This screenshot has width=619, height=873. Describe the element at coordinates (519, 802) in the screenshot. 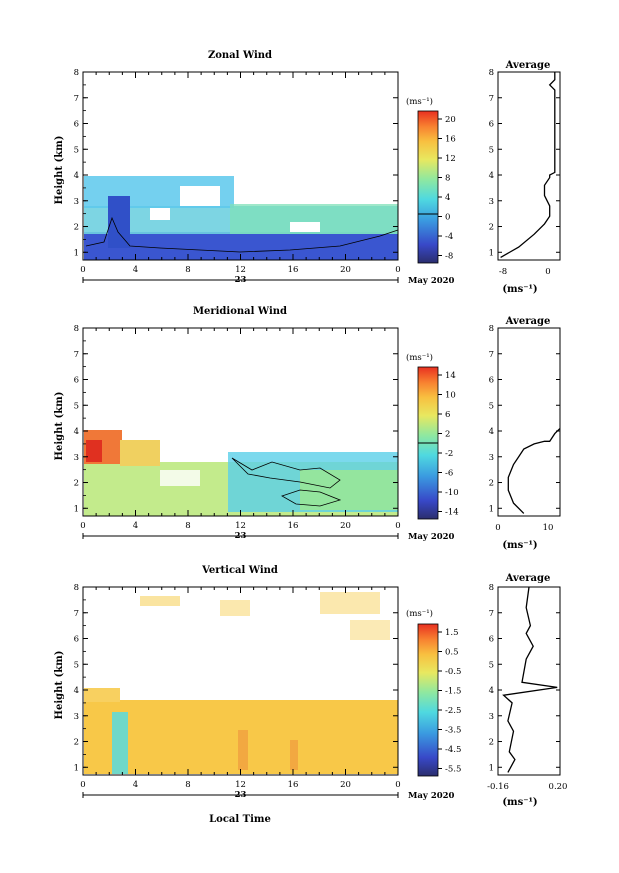

I see `avg-x-label: (ms⁻¹)` at that location.